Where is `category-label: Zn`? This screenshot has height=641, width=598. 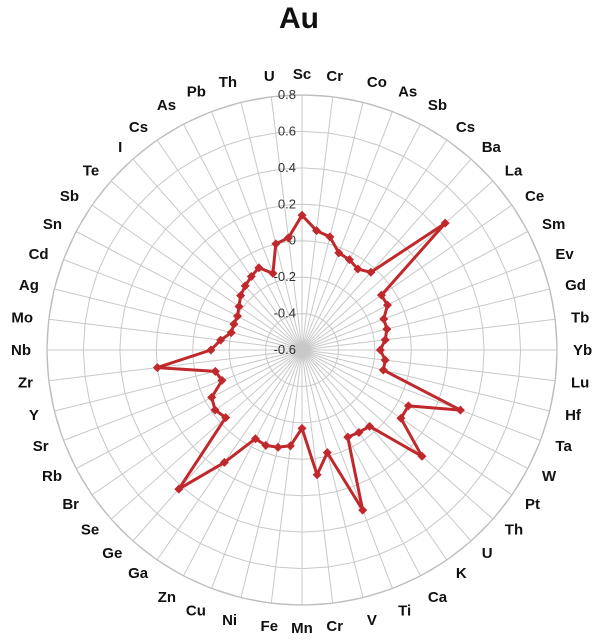 category-label: Zn is located at coordinates (167, 597).